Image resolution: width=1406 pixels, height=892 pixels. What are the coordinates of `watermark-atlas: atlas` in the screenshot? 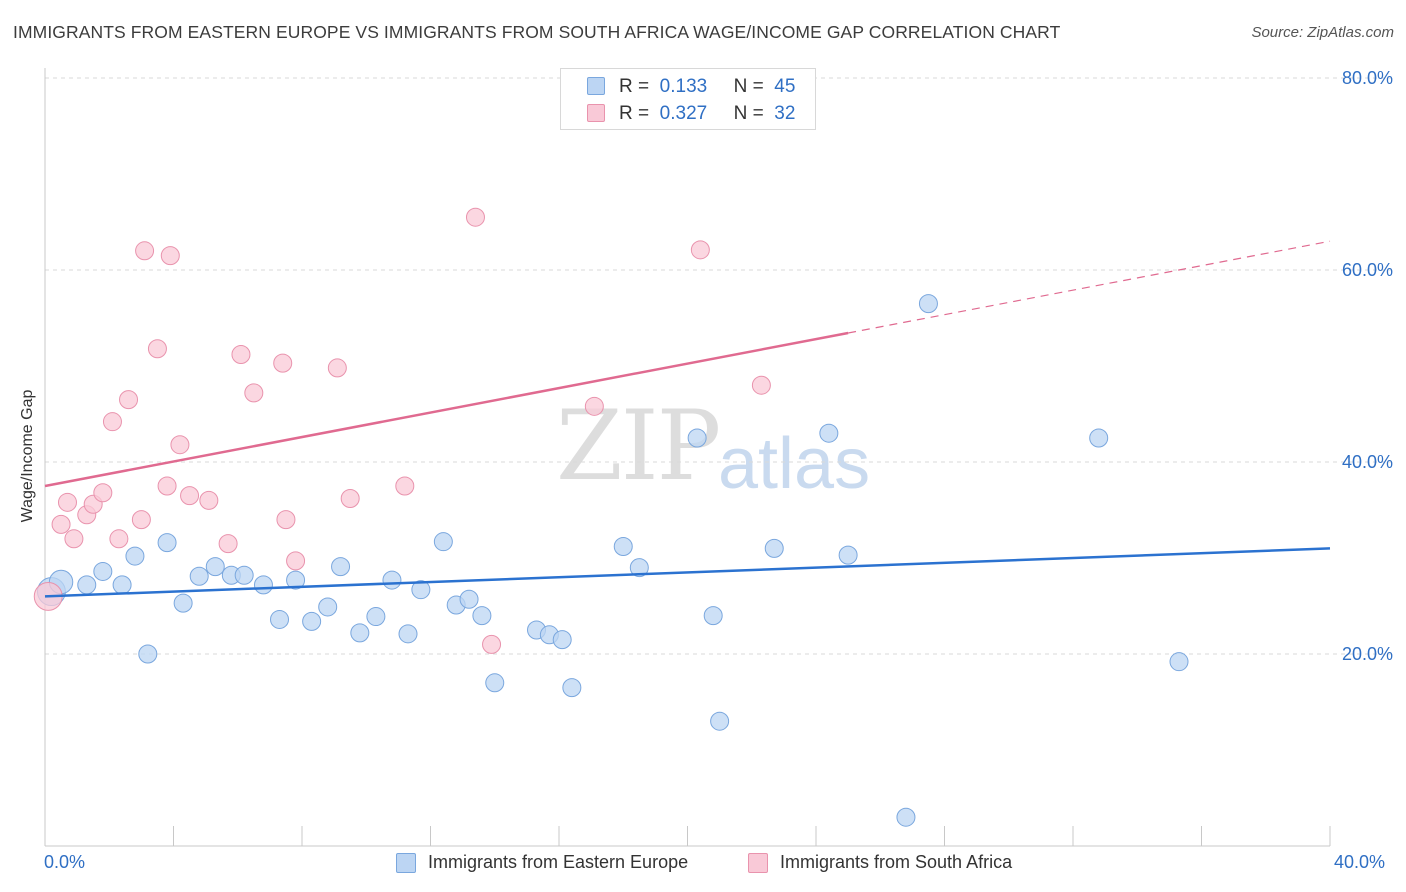 It's located at (794, 464).